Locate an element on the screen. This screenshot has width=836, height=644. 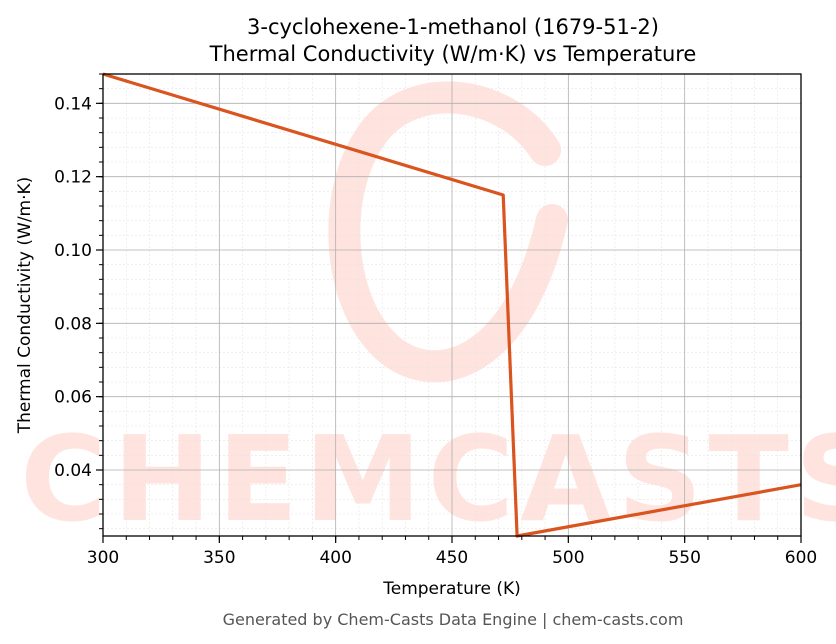
x-tick-label: 550 is located at coordinates (684, 558).